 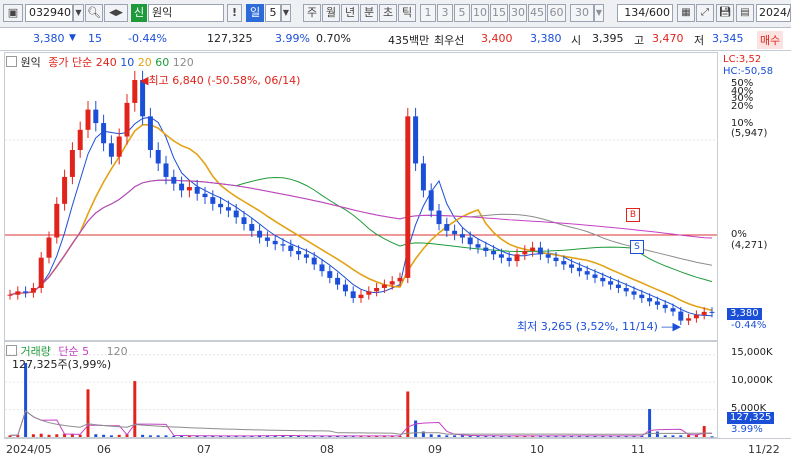 I want to click on minute-preset-15: 15, so click(x=499, y=13).